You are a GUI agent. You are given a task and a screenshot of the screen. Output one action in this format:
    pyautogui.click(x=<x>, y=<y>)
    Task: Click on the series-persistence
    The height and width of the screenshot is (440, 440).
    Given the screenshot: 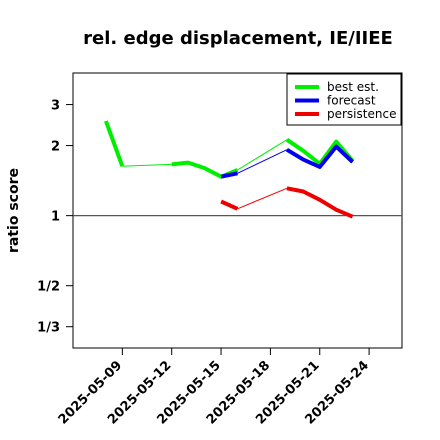 What is the action you would take?
    pyautogui.click(x=287, y=202)
    